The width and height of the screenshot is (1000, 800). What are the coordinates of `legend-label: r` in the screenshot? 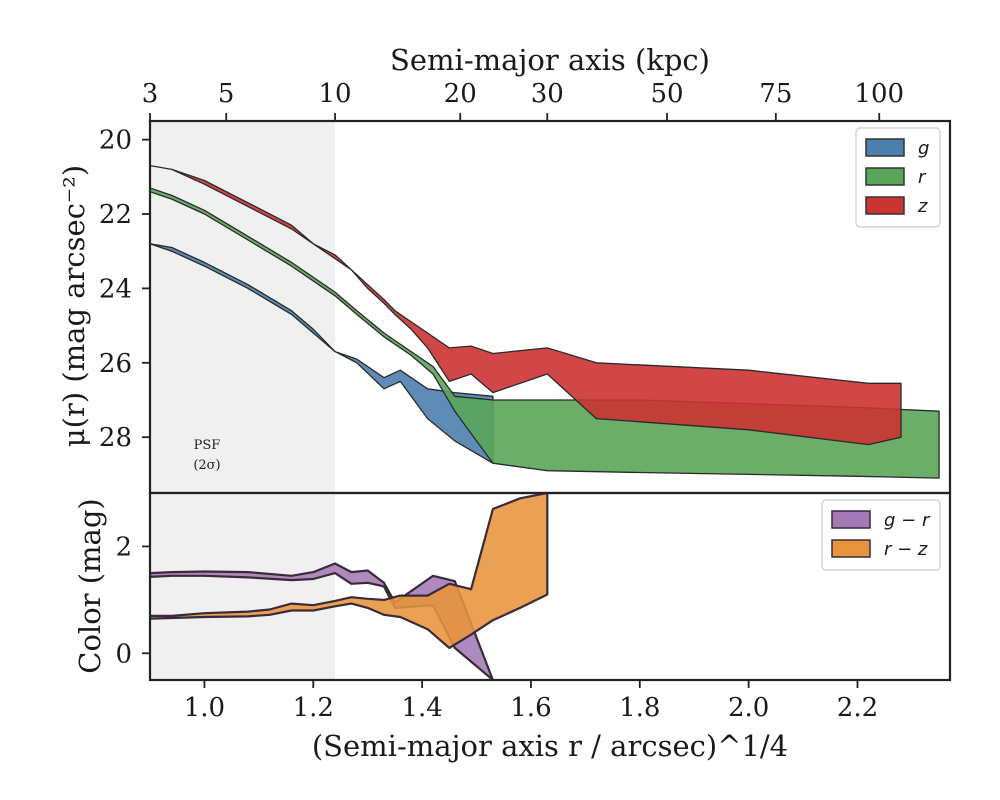 It's located at (922, 177).